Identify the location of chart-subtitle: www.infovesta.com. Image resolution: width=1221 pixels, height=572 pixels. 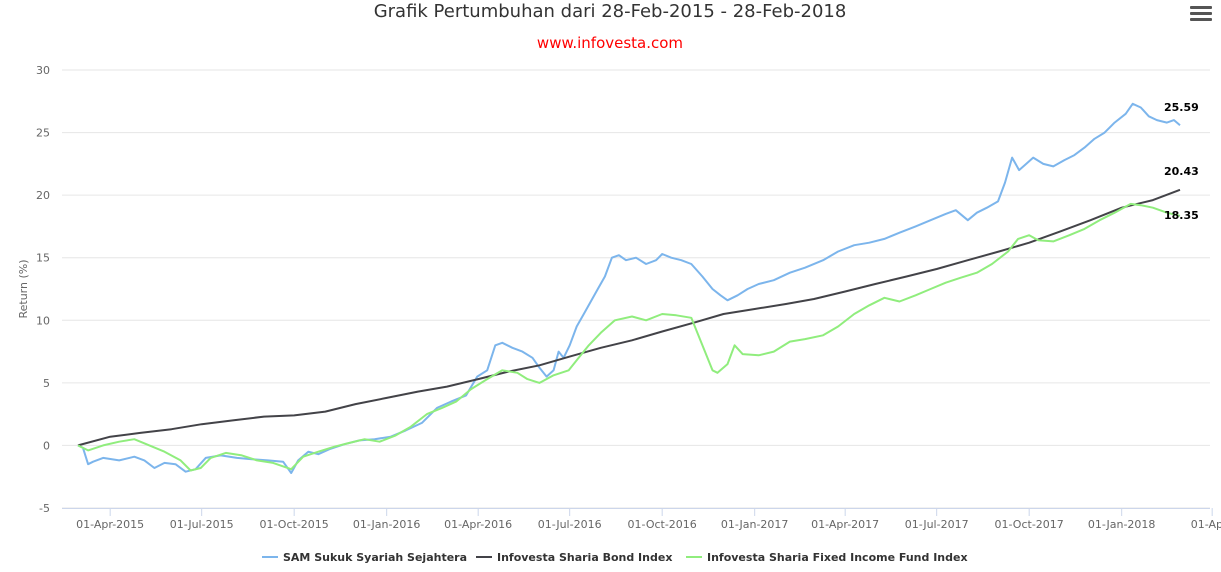
(610, 43).